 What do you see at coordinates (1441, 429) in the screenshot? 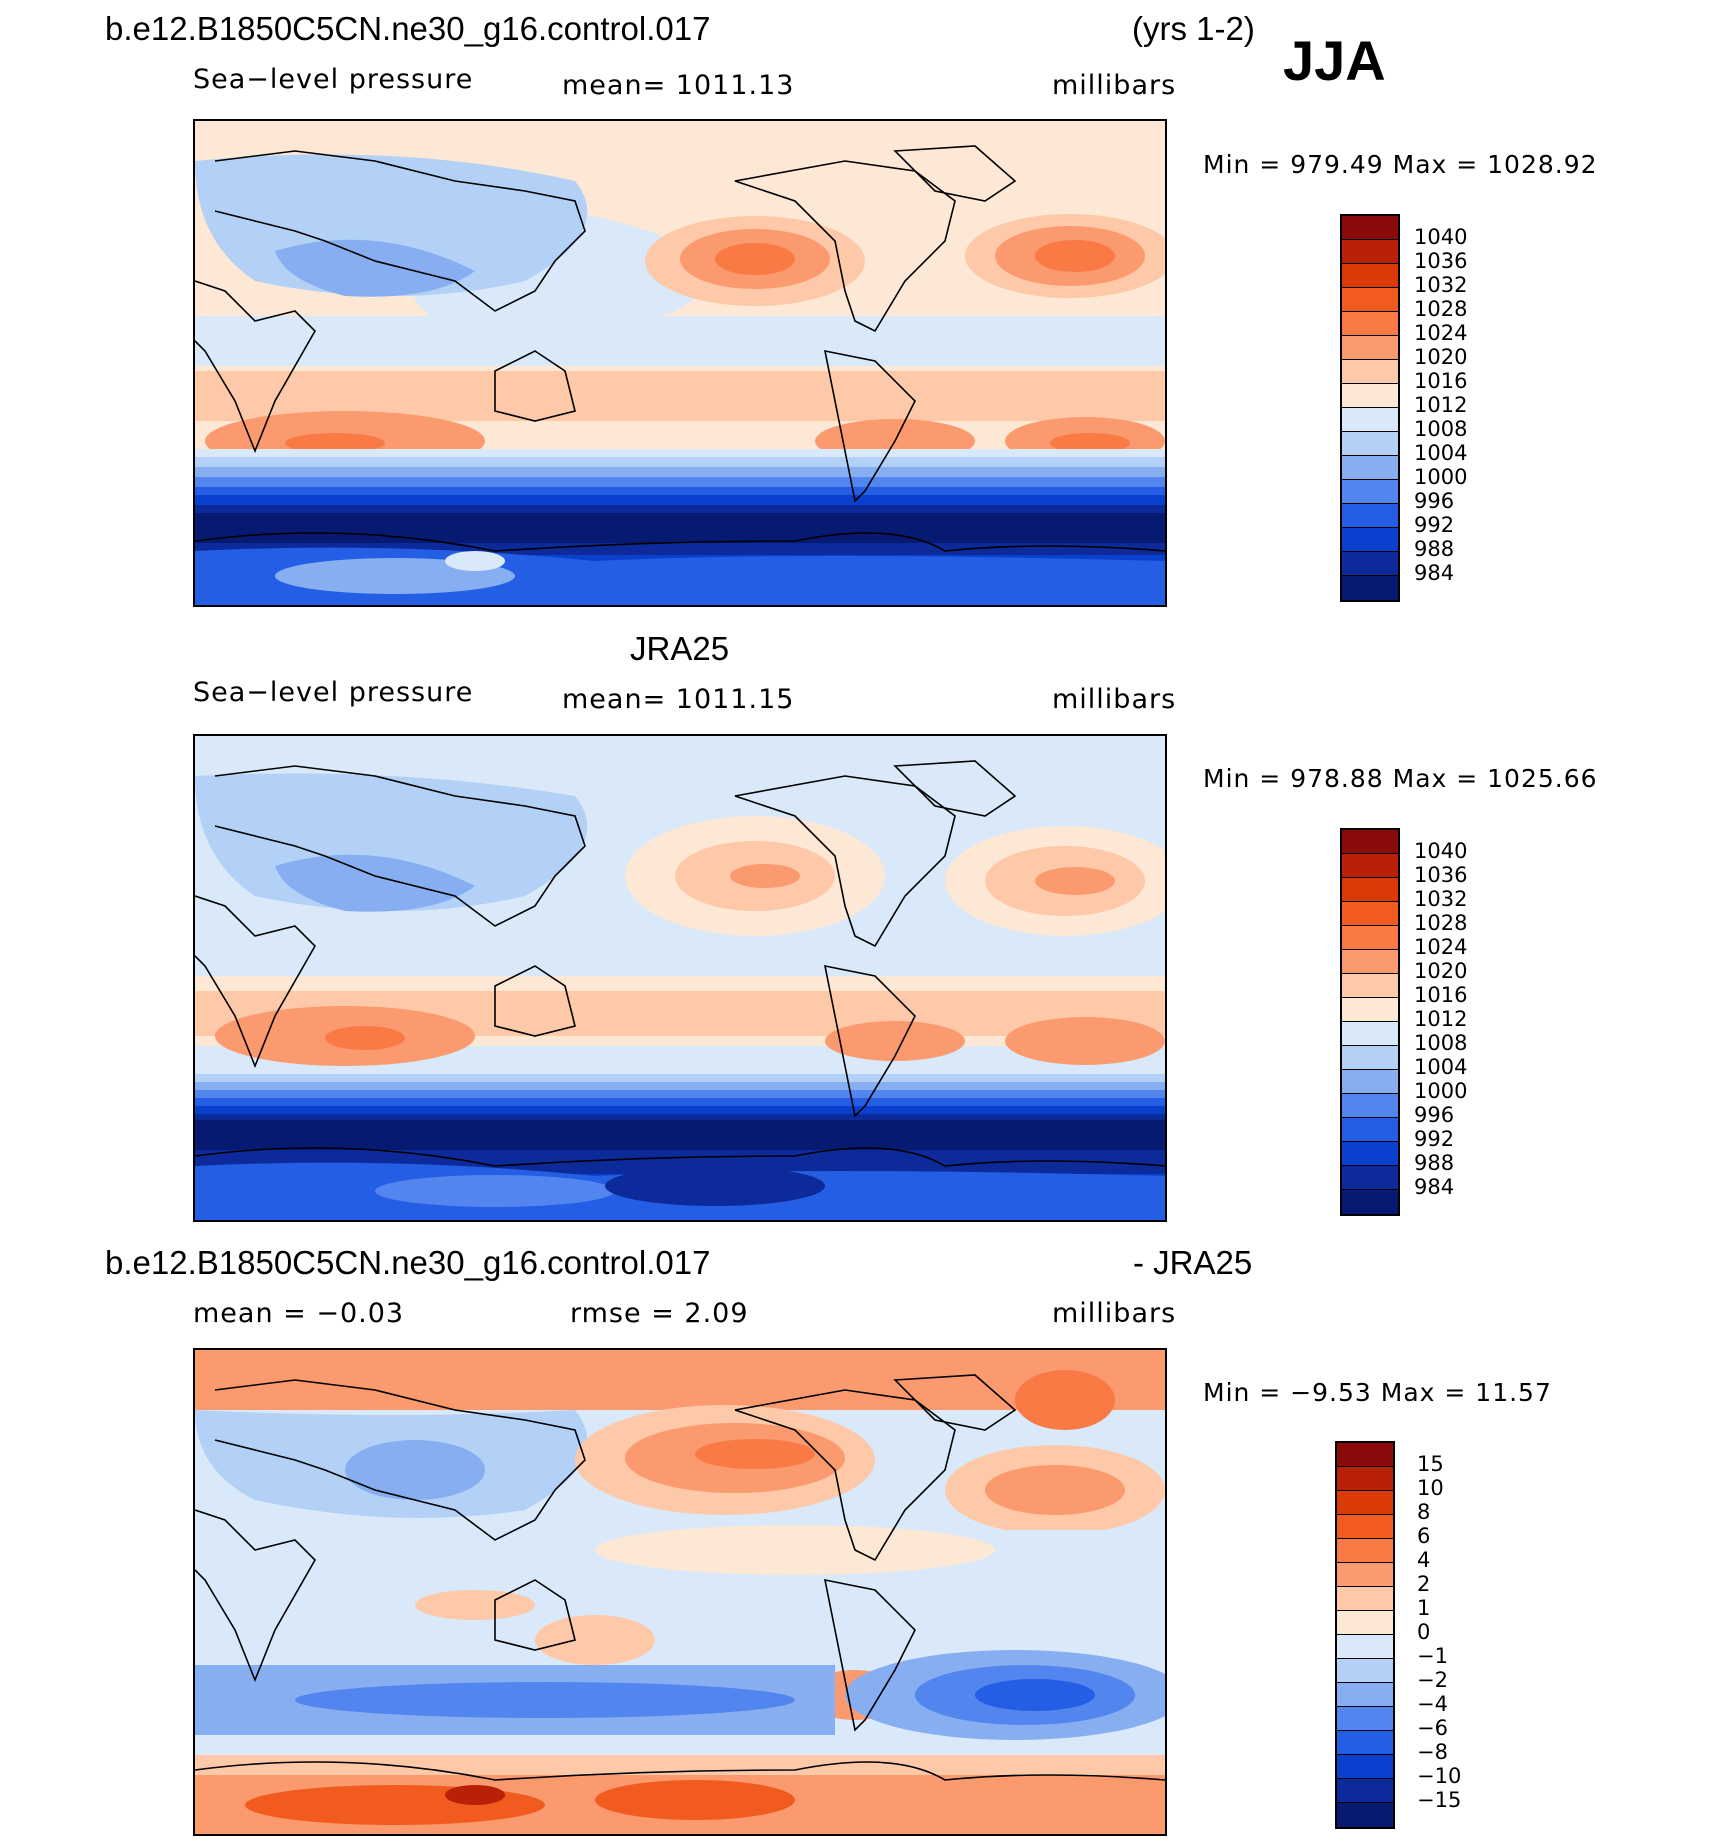
I see `colorbar-tick-label: 1008` at bounding box center [1441, 429].